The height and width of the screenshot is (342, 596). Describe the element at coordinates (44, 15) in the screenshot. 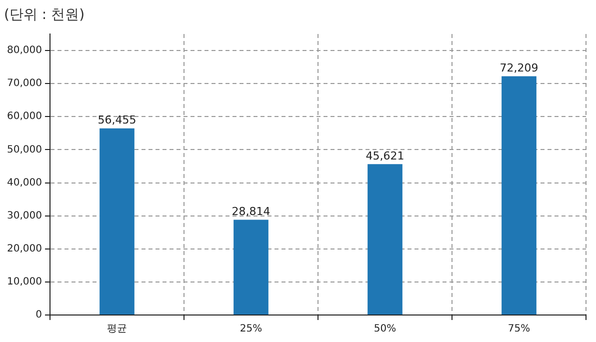

I see `y-axis-title: (단위 : 천원)` at that location.